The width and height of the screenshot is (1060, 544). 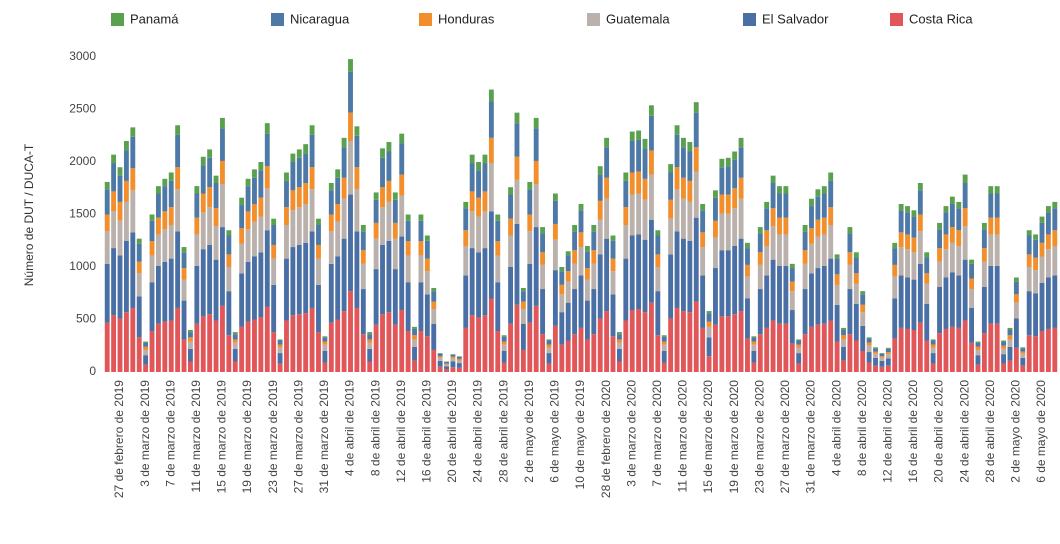 I want to click on x-tick-label: 7 de marzo de 2019, so click(x=170, y=433).